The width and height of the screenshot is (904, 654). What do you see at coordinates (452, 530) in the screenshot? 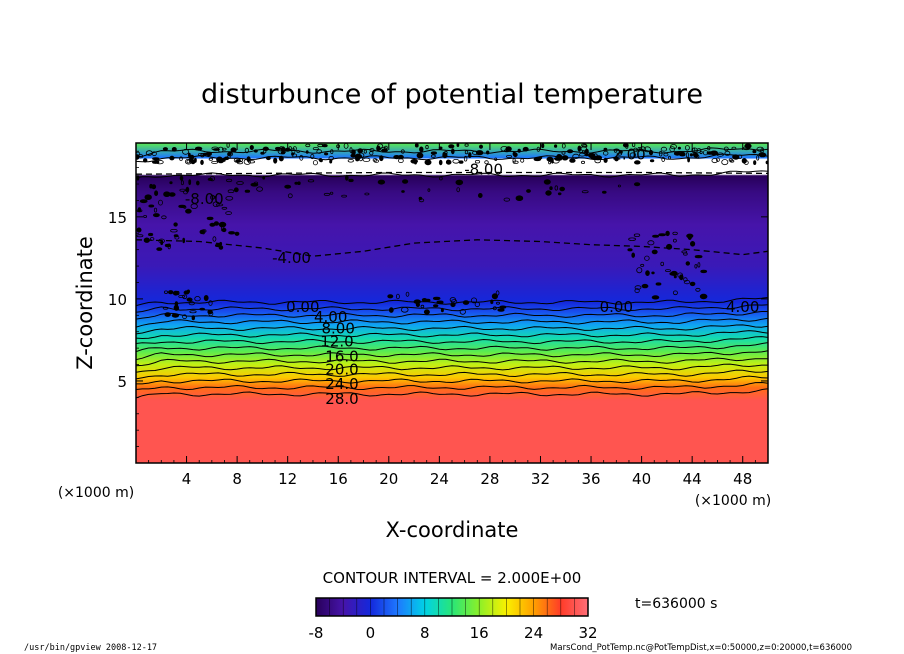
I see `x-axis-label: X-coordinate` at bounding box center [452, 530].